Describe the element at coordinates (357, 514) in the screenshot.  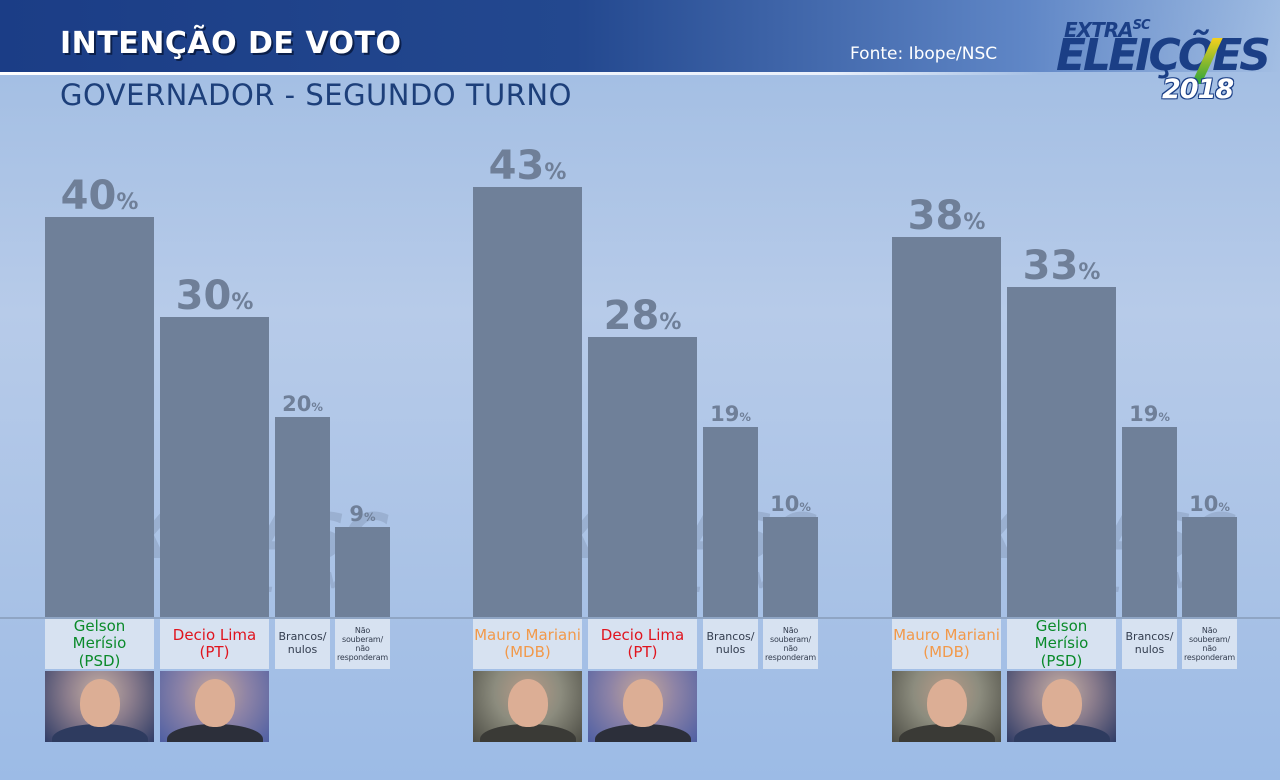
I see `bar-value-number: 9` at that location.